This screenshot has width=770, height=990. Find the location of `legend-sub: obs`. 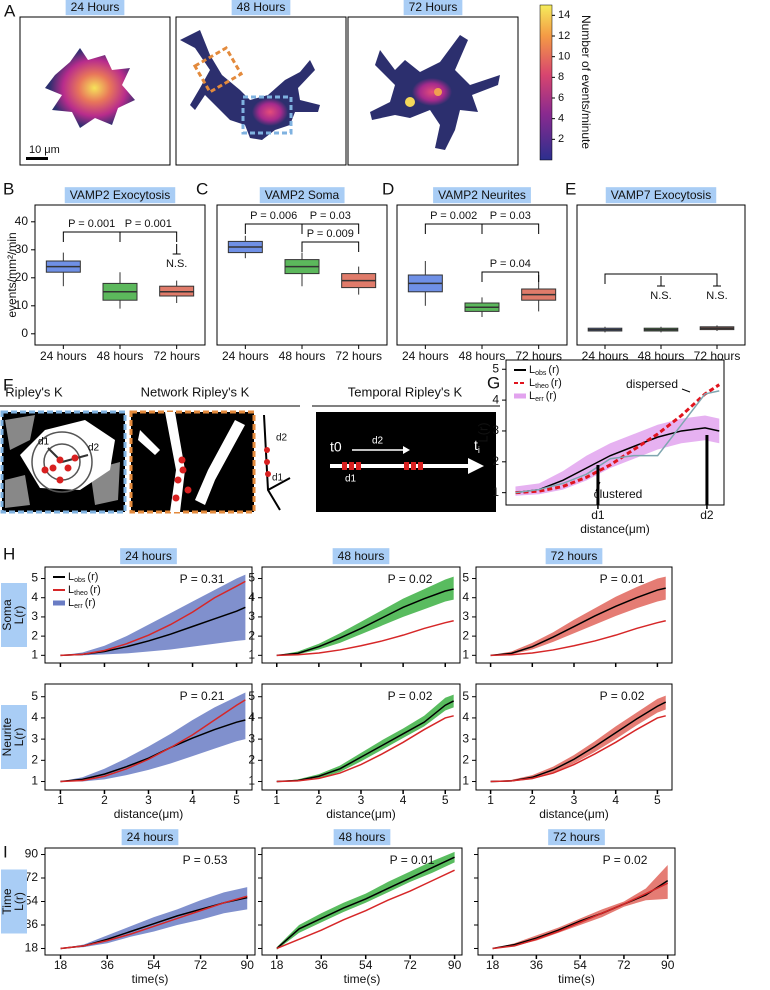

legend-sub: obs is located at coordinates (541, 373).